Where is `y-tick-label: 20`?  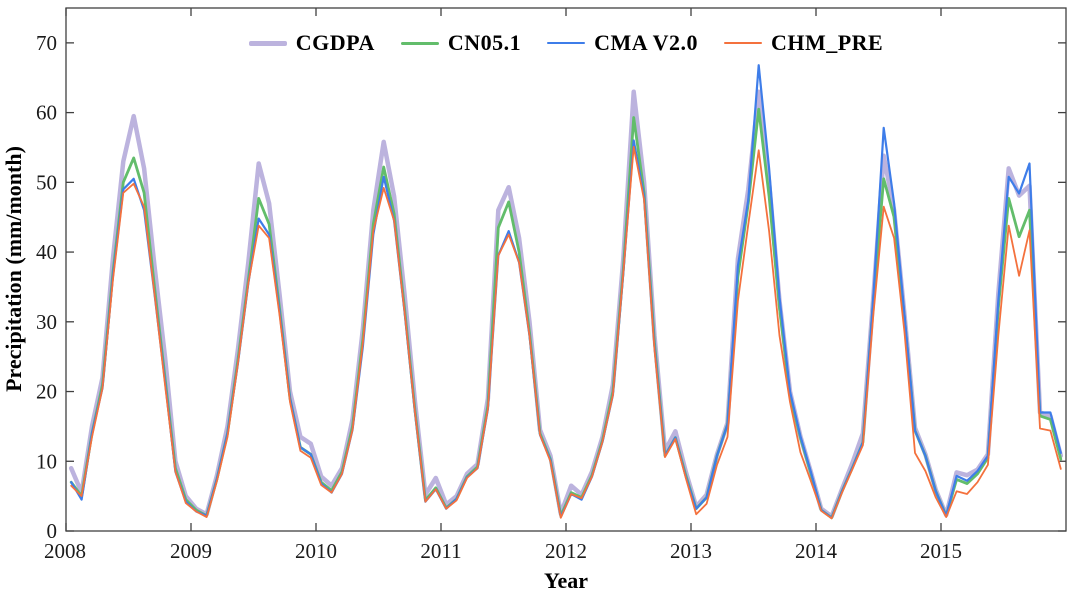 y-tick-label: 20 is located at coordinates (46, 392).